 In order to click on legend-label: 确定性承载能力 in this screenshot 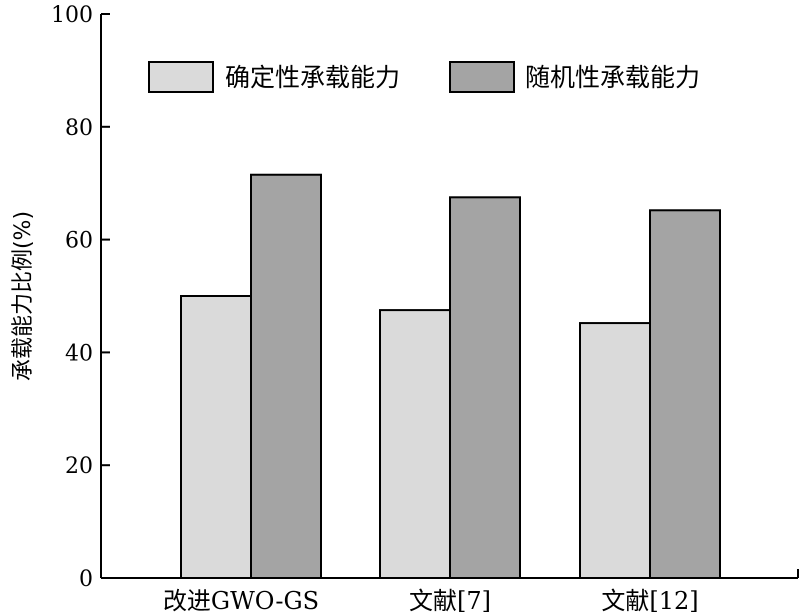, I will do `click(312, 77)`.